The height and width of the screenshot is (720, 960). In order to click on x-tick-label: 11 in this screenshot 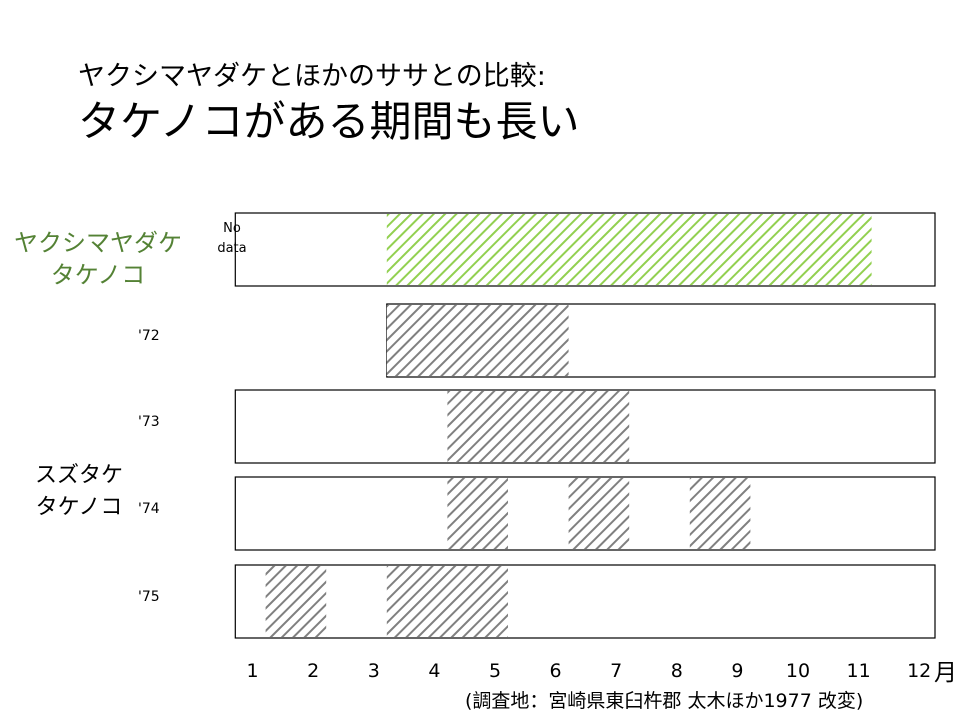, I will do `click(858, 671)`.